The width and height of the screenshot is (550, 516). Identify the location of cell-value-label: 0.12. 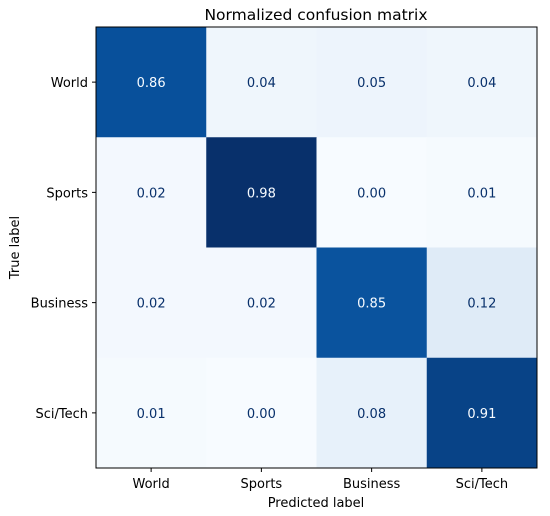
(481, 304).